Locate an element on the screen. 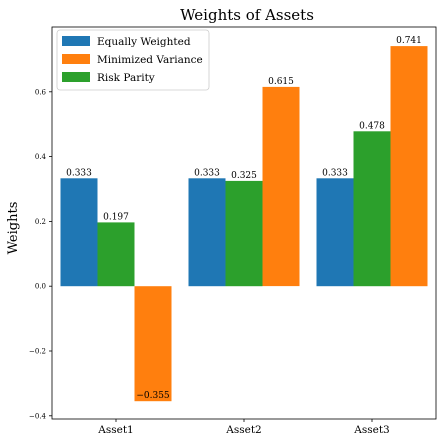  data-label: 0.615 is located at coordinates (281, 82).